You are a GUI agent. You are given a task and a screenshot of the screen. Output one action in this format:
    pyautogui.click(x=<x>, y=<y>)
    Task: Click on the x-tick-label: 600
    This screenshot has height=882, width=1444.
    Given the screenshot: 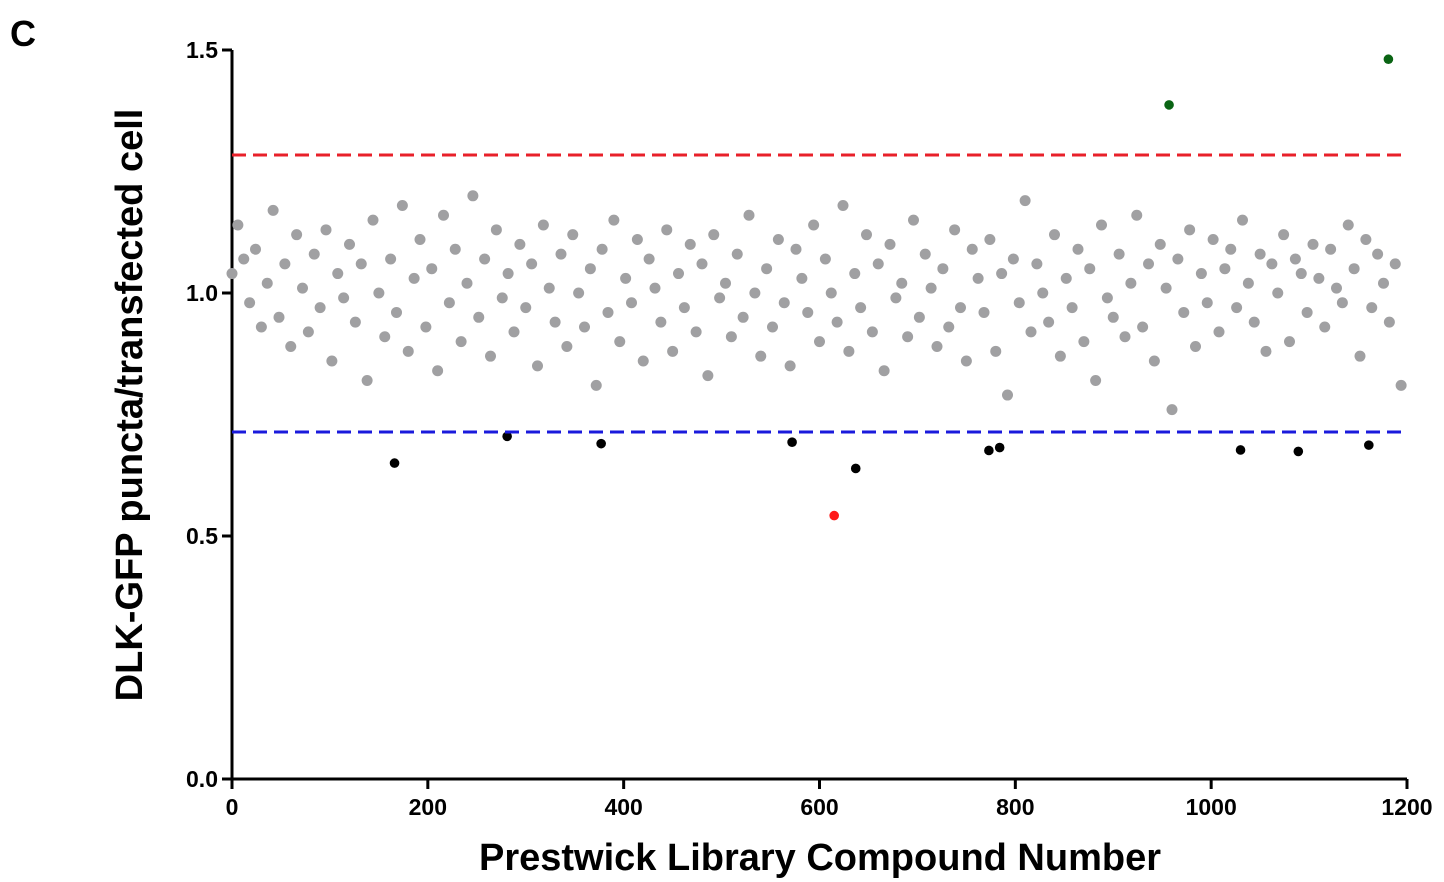 What is the action you would take?
    pyautogui.click(x=819, y=807)
    